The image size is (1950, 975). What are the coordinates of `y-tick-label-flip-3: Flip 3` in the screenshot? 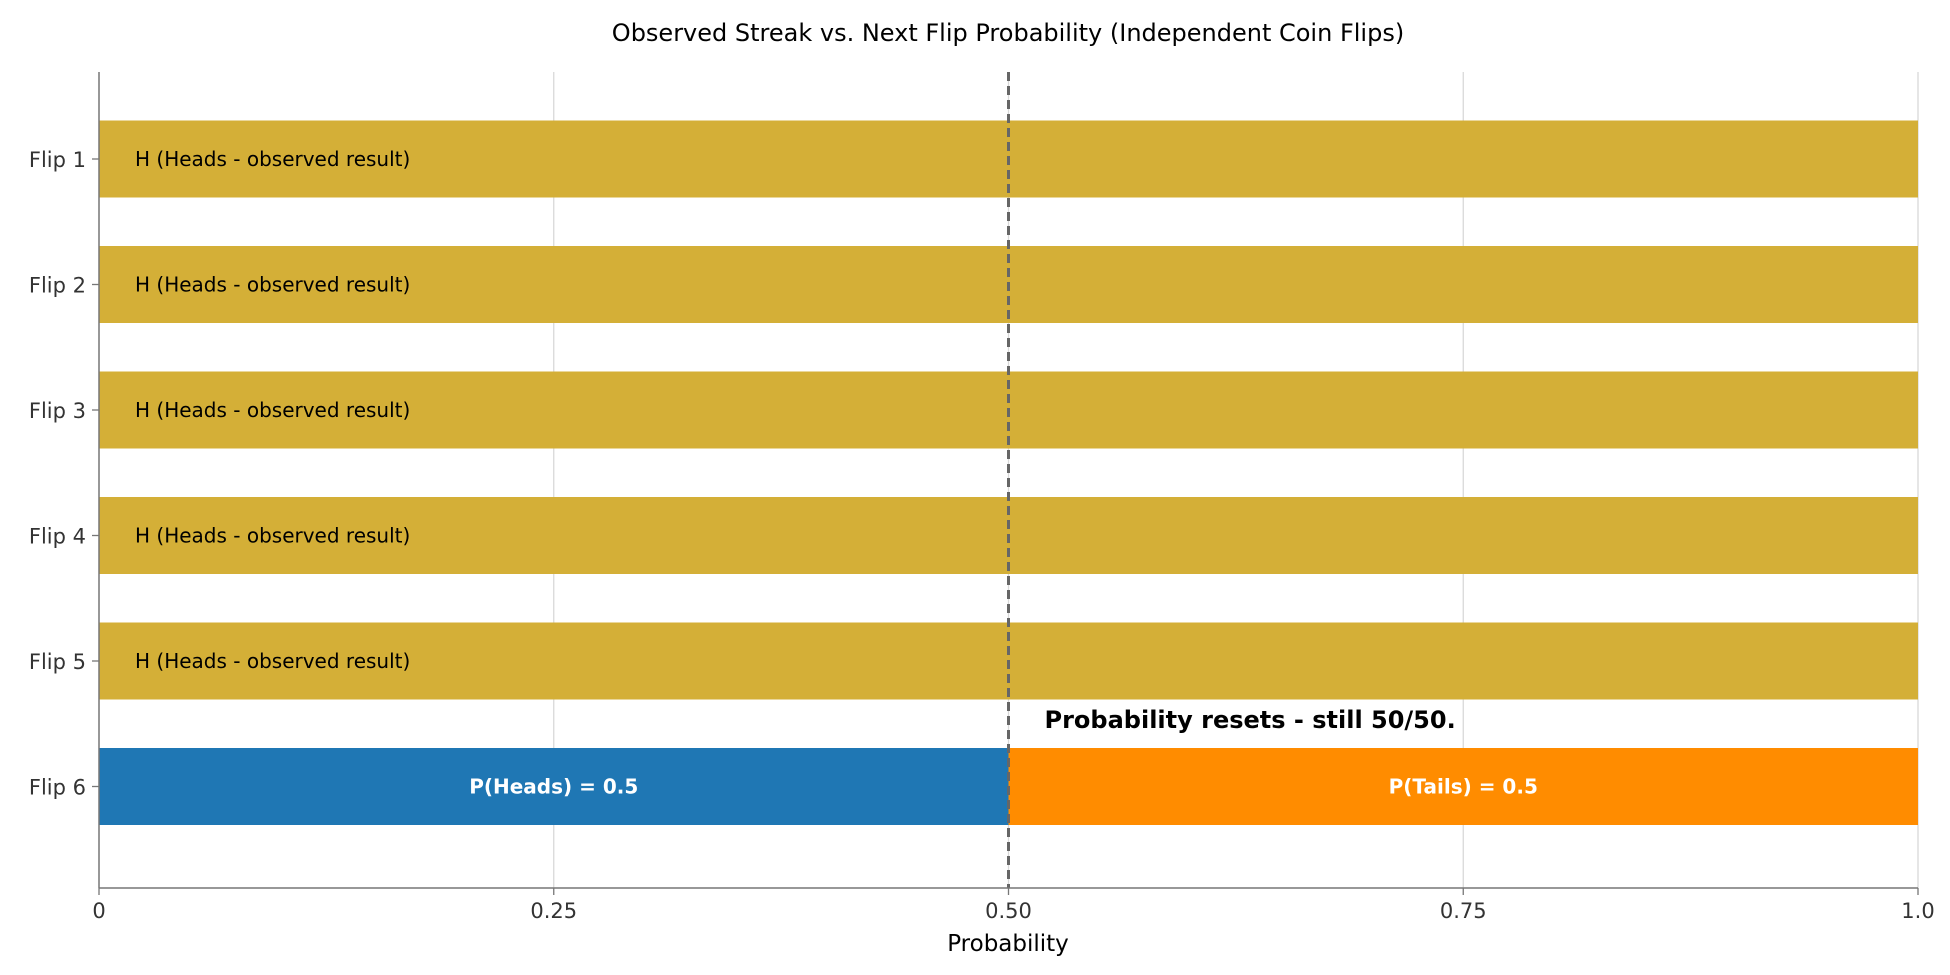 It's located at (57, 411).